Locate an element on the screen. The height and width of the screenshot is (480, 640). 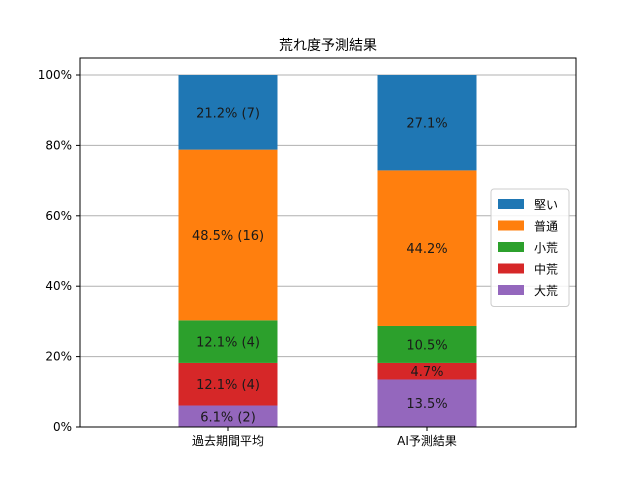
legend-label: 小荒 is located at coordinates (546, 248).